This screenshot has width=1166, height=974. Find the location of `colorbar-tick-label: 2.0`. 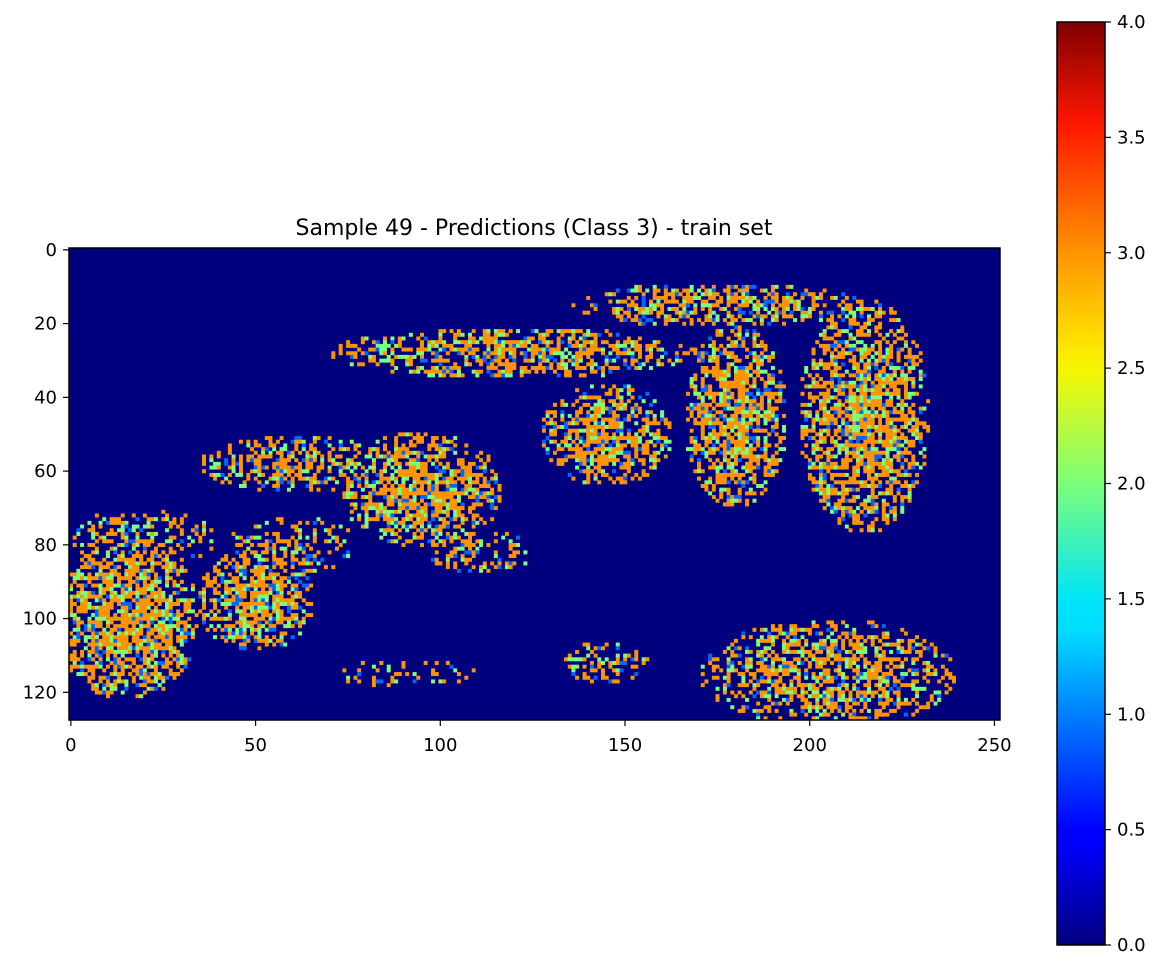

colorbar-tick-label: 2.0 is located at coordinates (1131, 484).